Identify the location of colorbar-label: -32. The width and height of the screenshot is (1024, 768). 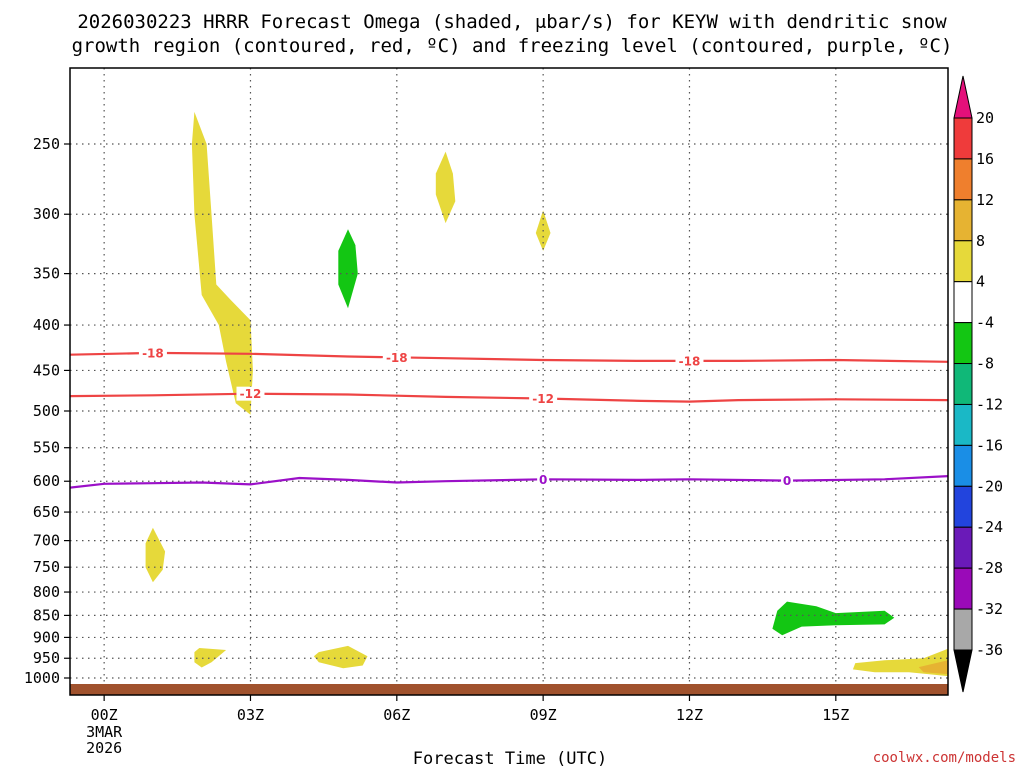
(989, 609).